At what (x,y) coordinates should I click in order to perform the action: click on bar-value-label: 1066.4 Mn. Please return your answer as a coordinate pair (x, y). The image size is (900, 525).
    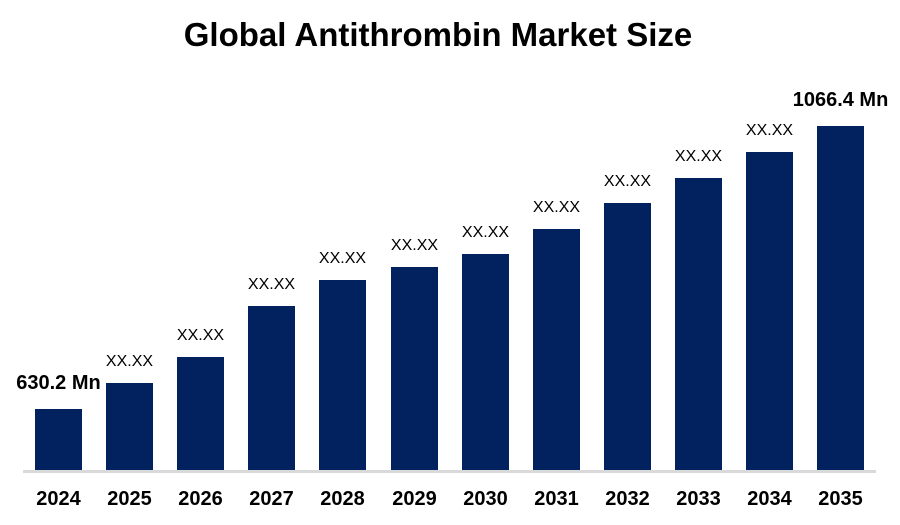
    Looking at the image, I should click on (840, 100).